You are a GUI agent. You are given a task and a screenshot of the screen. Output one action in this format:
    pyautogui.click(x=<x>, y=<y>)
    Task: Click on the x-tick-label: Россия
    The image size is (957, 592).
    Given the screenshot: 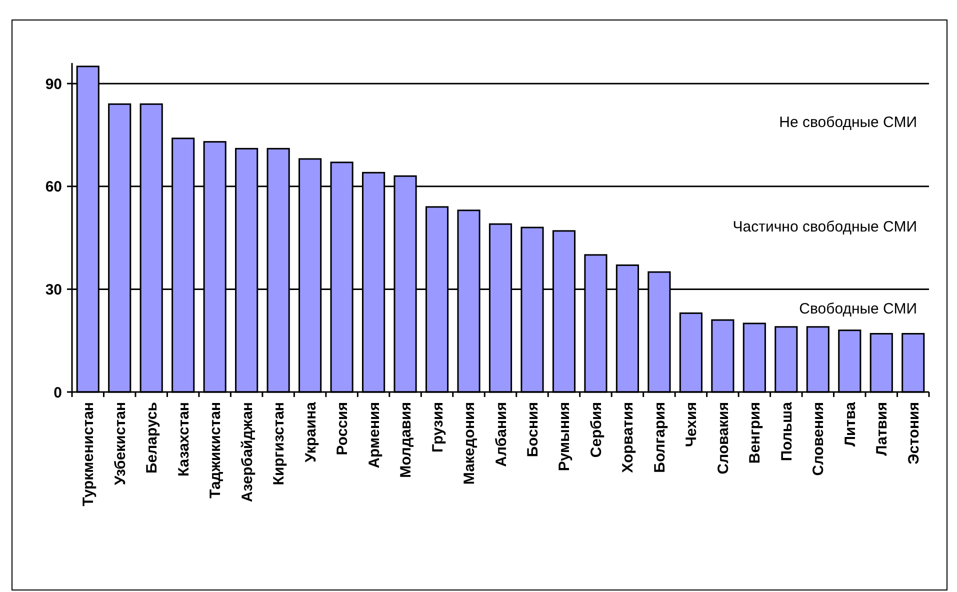 What is the action you would take?
    pyautogui.click(x=343, y=429)
    